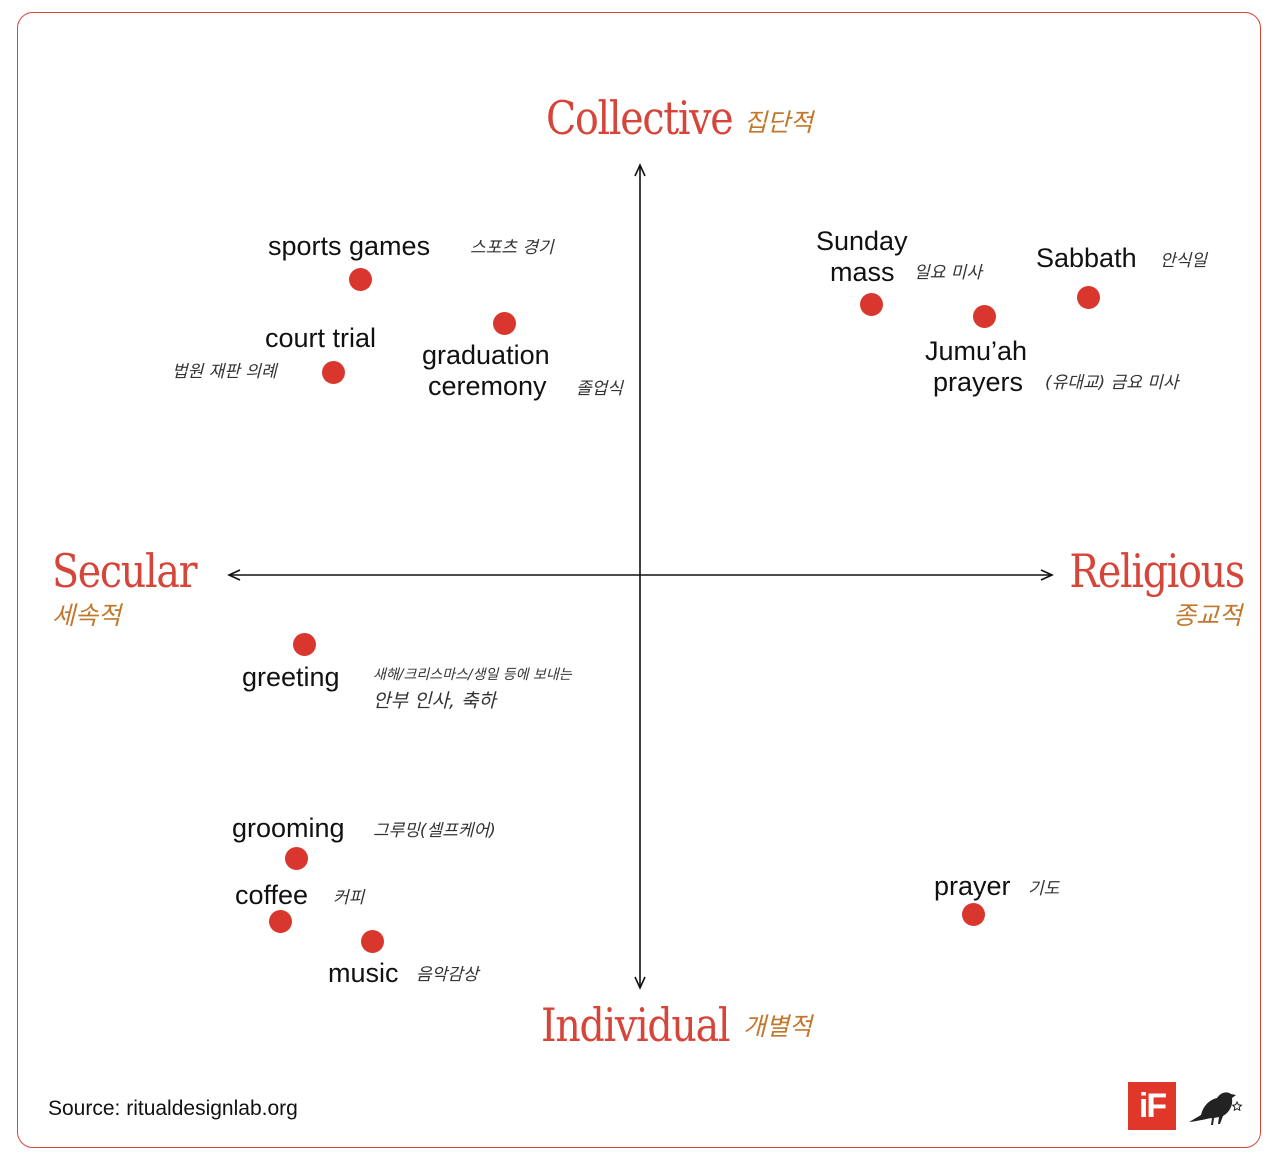 Image resolution: width=1280 pixels, height=1161 pixels. Describe the element at coordinates (360, 279) in the screenshot. I see `dot-sports-games` at that location.